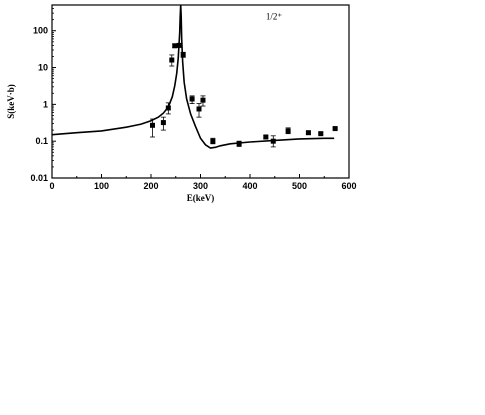  Describe the element at coordinates (11, 101) in the screenshot. I see `y-axis-title: S(keV·b)` at that location.